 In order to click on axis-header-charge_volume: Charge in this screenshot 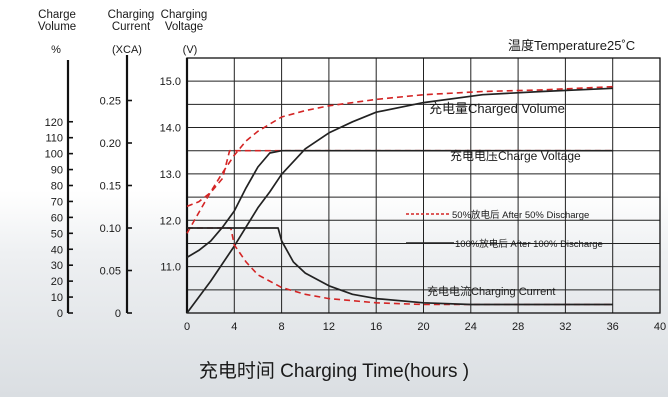, I will do `click(57, 15)`.